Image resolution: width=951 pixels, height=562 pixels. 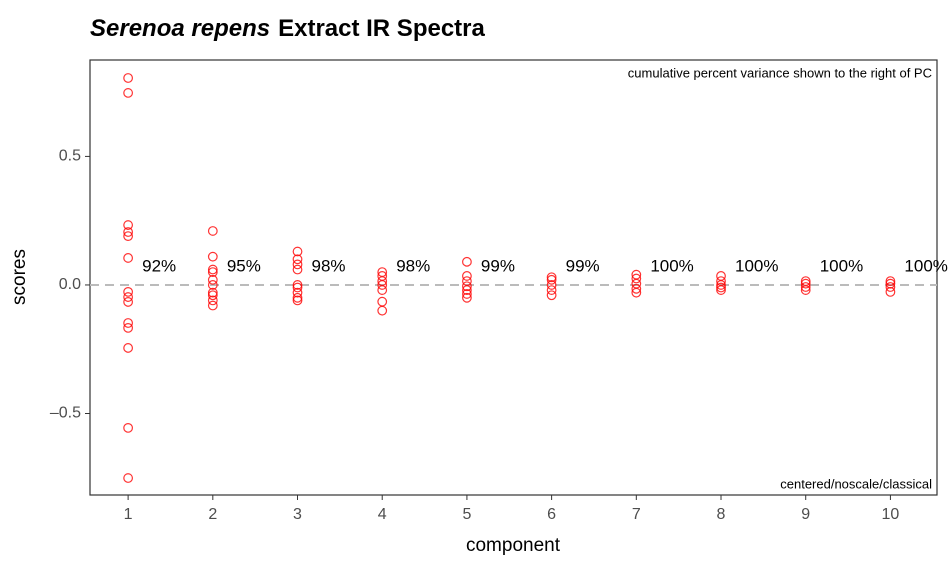 What do you see at coordinates (70, 156) in the screenshot?
I see `y-tick-label: 0.5` at bounding box center [70, 156].